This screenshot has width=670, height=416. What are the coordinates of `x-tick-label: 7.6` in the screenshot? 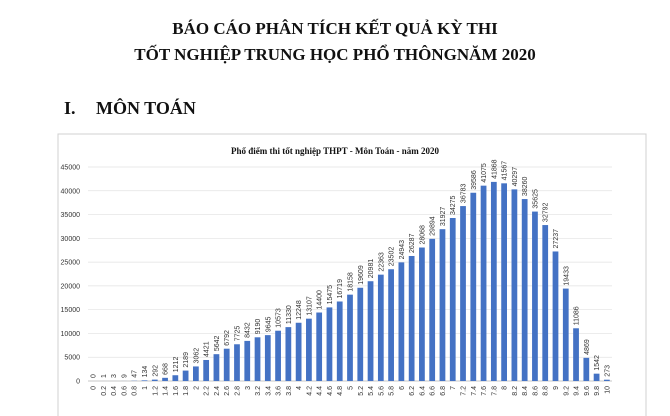 It's located at (484, 391).